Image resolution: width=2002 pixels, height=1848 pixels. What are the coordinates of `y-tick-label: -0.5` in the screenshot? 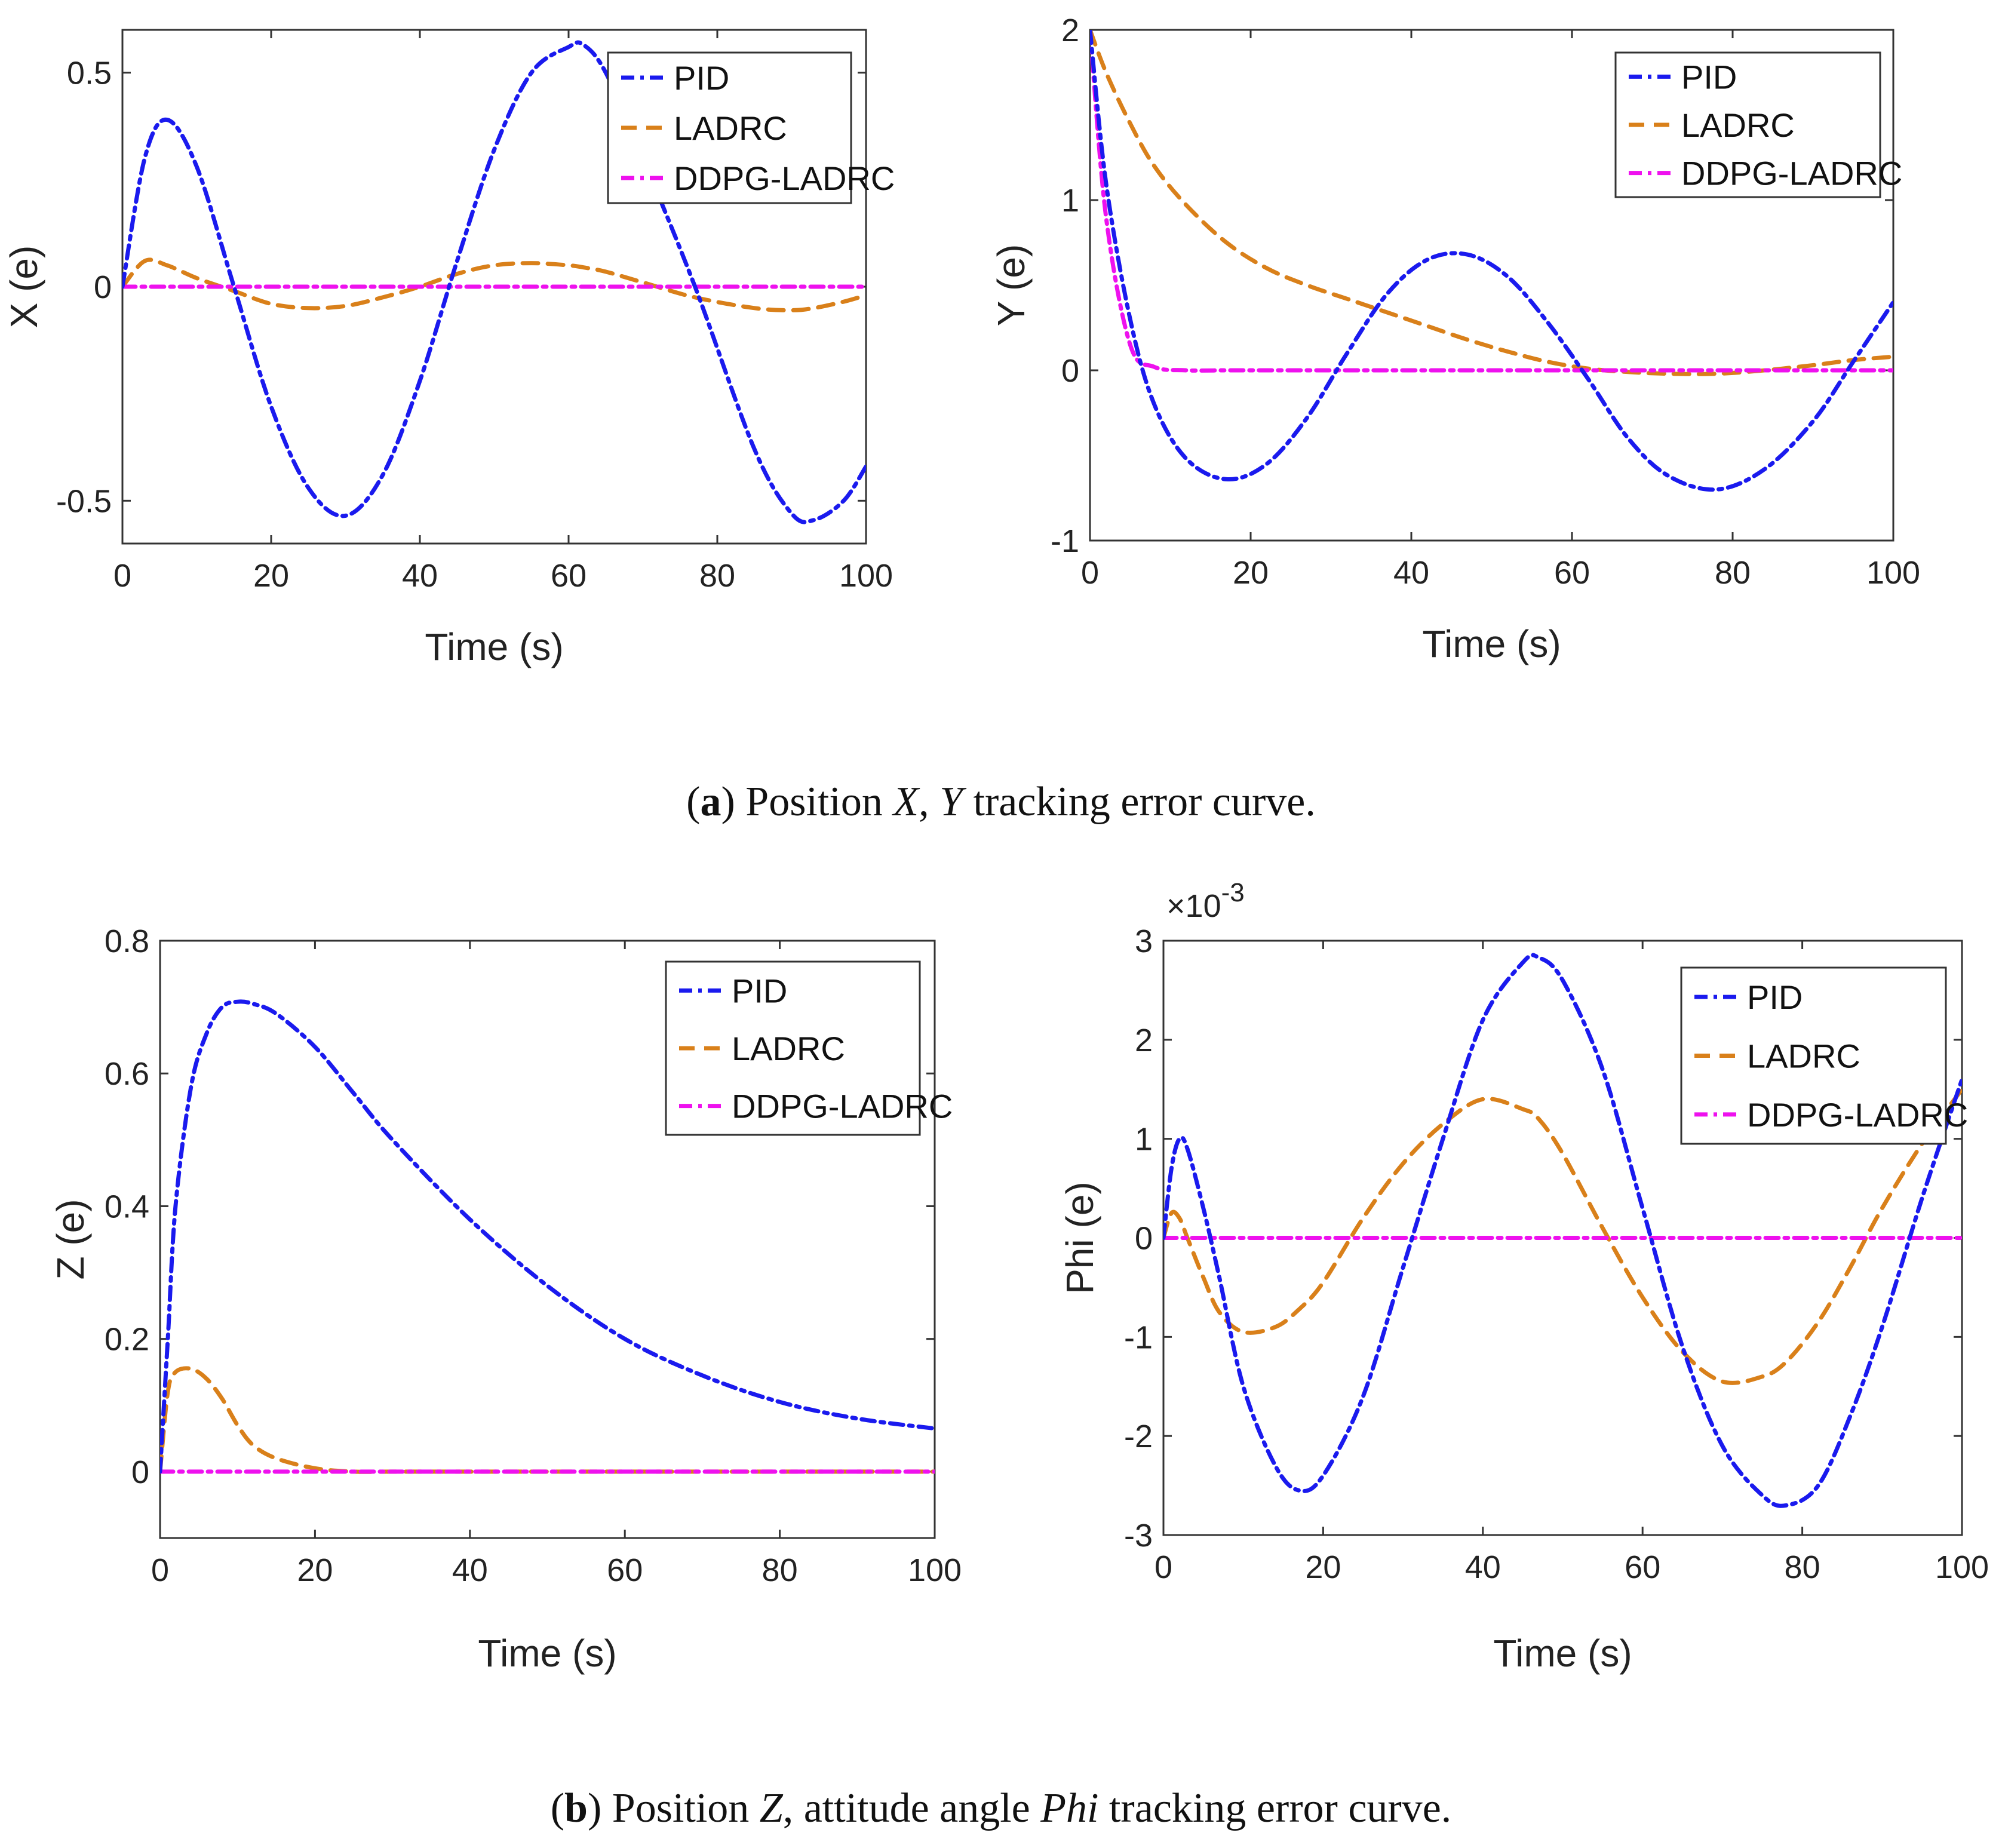 It's located at (84, 501).